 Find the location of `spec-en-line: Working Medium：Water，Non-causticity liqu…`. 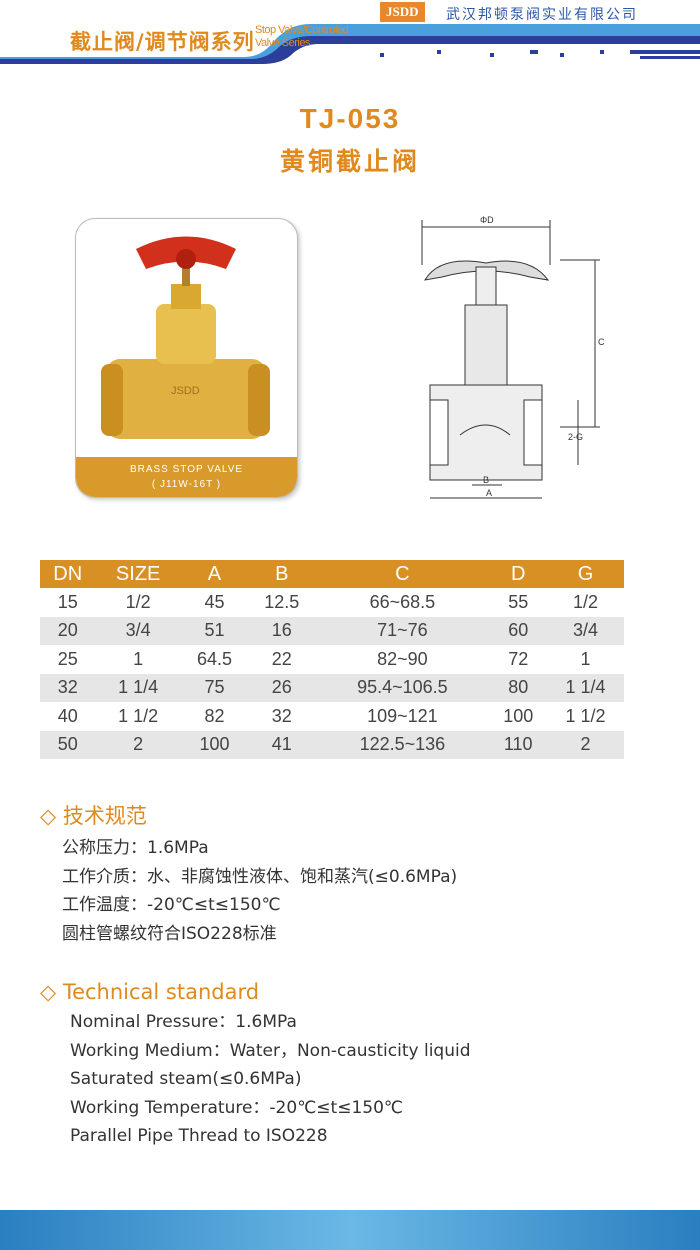

spec-en-line: Working Medium：Water，Non-causticity liqu… is located at coordinates (270, 1050).